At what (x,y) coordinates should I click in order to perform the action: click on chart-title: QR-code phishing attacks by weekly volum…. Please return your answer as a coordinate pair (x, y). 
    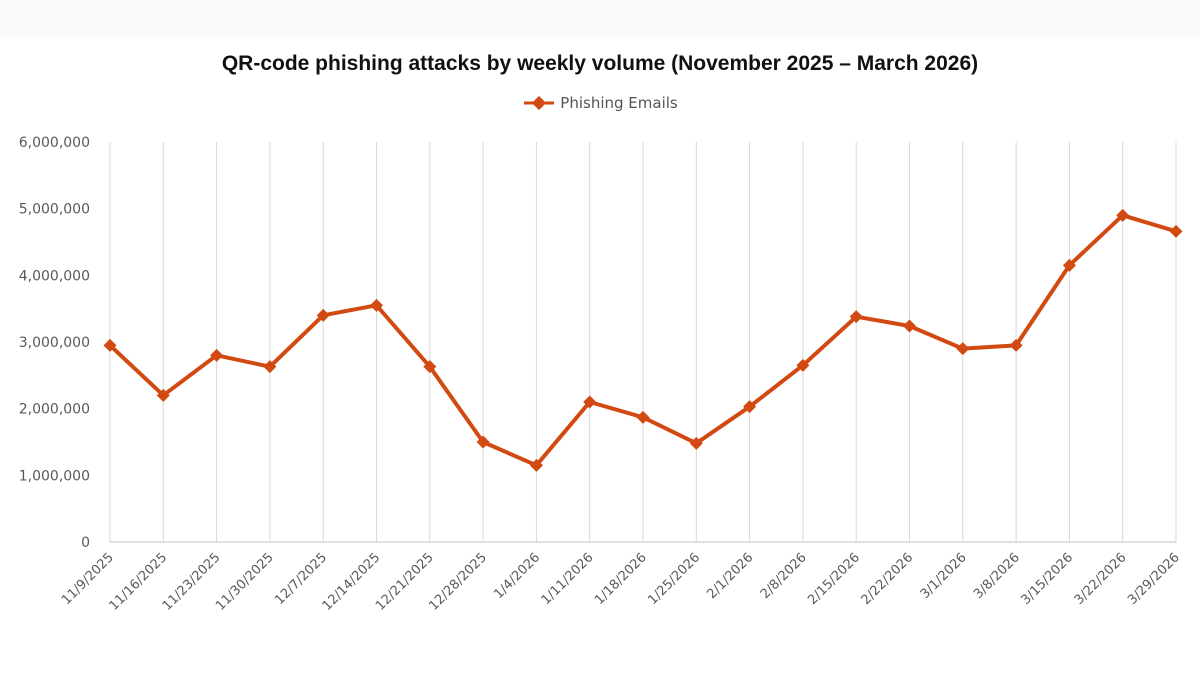
    Looking at the image, I should click on (600, 63).